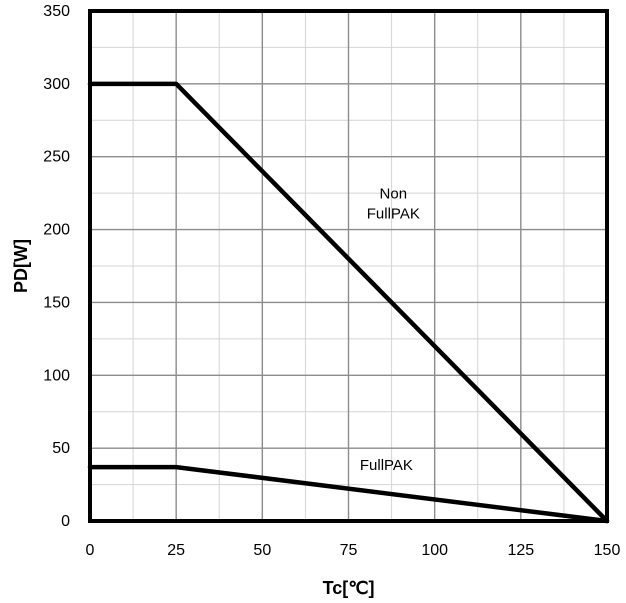  I want to click on x-tick-label: 125, so click(520, 550).